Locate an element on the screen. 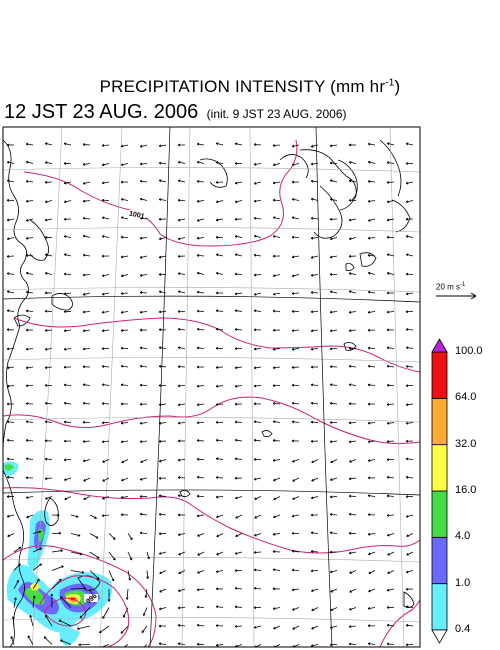 Image resolution: width=500 pixels, height=650 pixels. colorbar-level-label: 64.0 is located at coordinates (466, 397).